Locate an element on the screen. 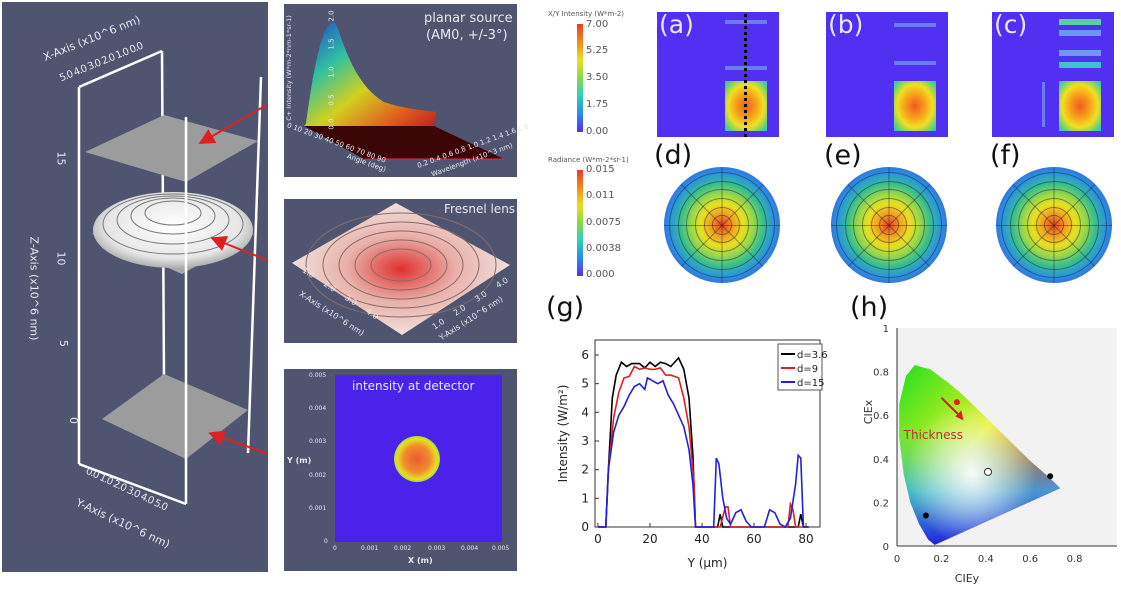 The width and height of the screenshot is (1121, 589). thickness-arrowhead is located at coordinates (959, 415).